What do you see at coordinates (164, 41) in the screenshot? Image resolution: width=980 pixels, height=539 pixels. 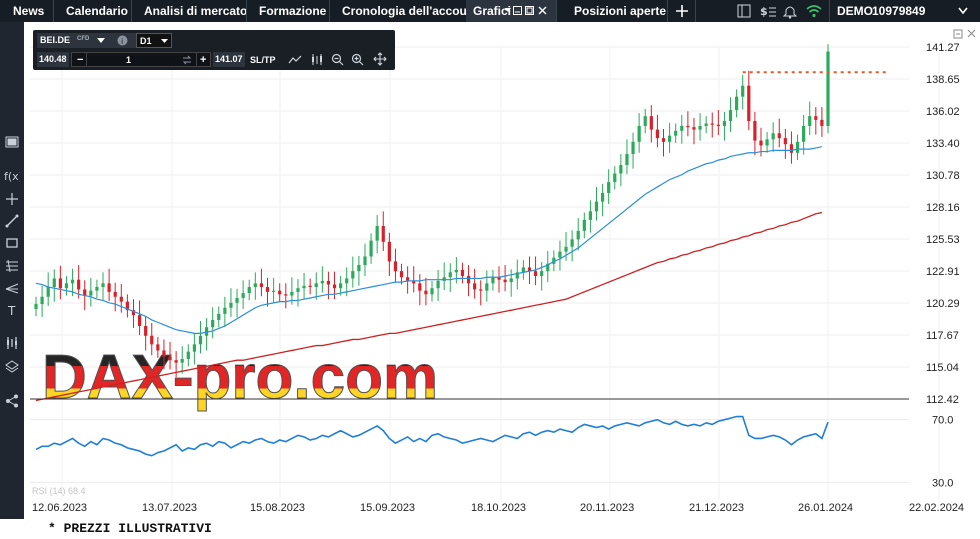 I see `timeframe-dropdown-icon` at bounding box center [164, 41].